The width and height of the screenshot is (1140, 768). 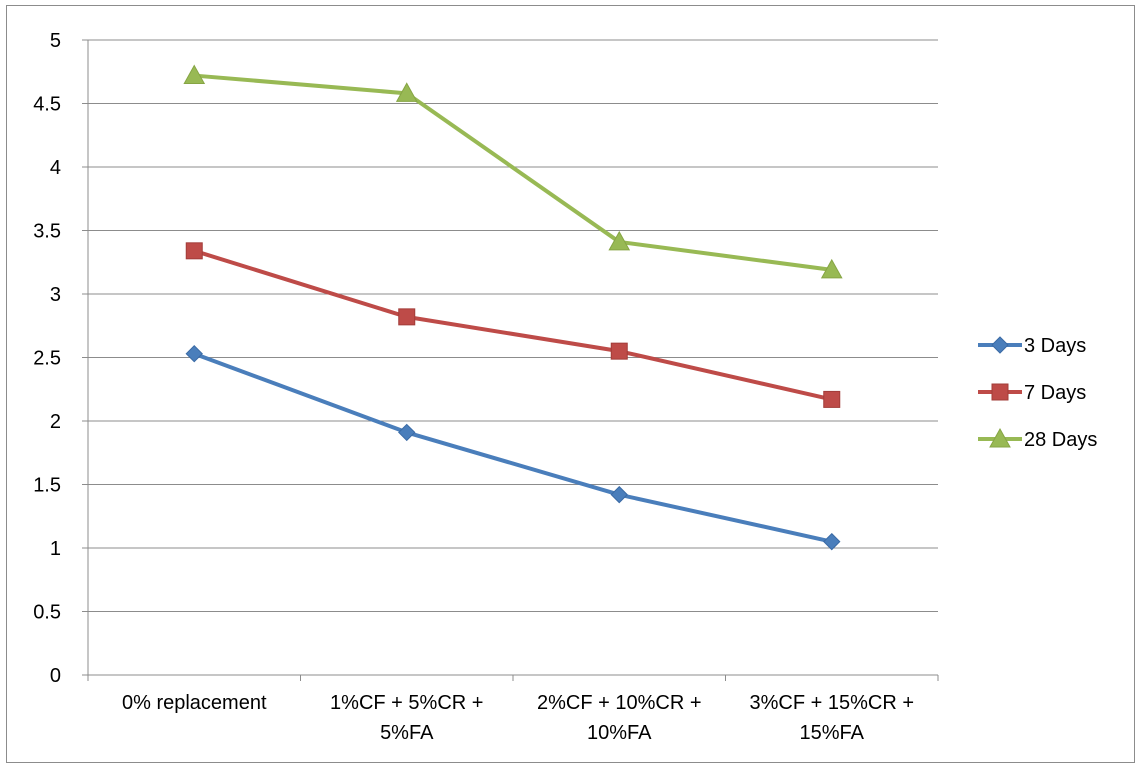 I want to click on legend-item: 3 Days, so click(x=1032, y=346).